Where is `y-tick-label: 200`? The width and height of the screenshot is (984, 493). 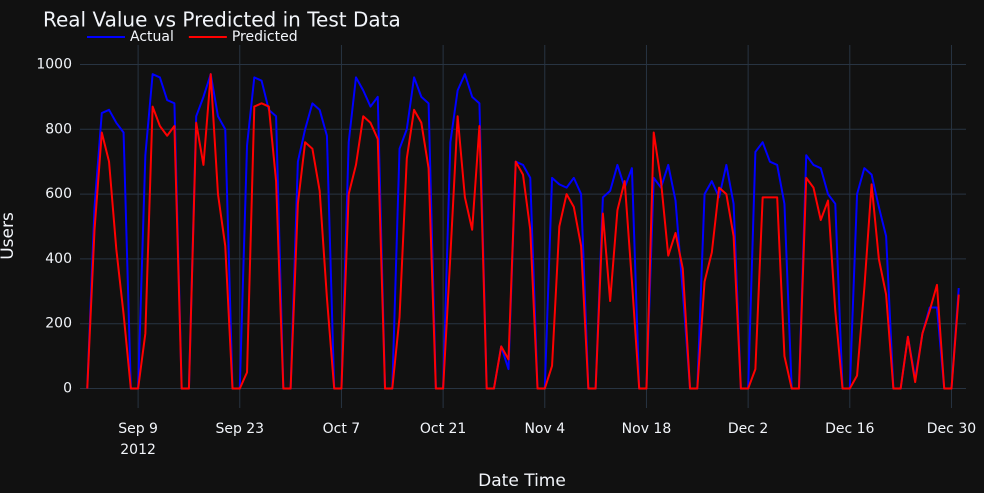 y-tick-label: 200 is located at coordinates (58, 324).